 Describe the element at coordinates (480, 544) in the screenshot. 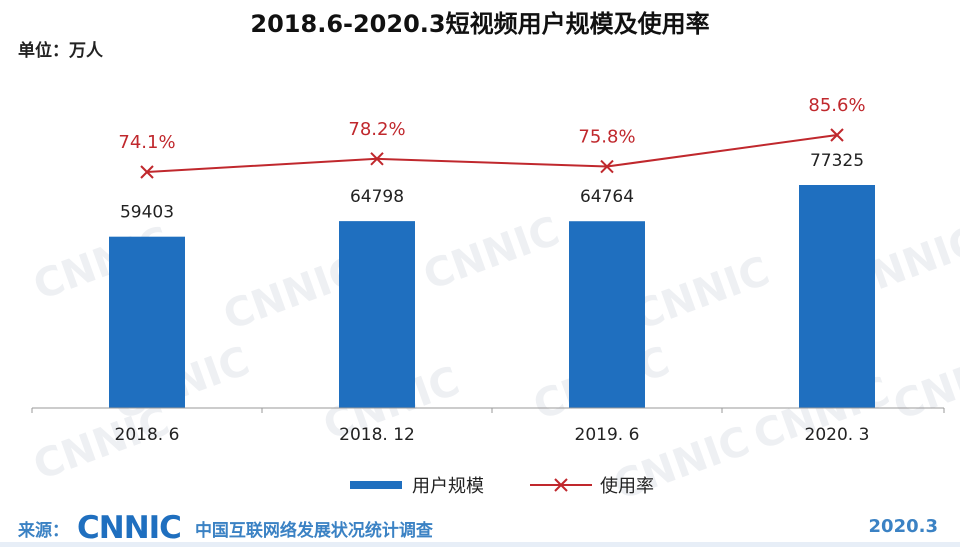

I see `bottom-rule` at that location.